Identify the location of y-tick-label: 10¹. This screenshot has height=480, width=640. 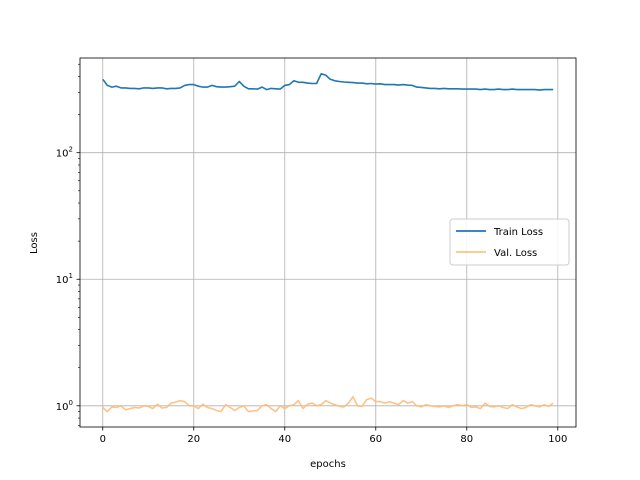
(64, 279).